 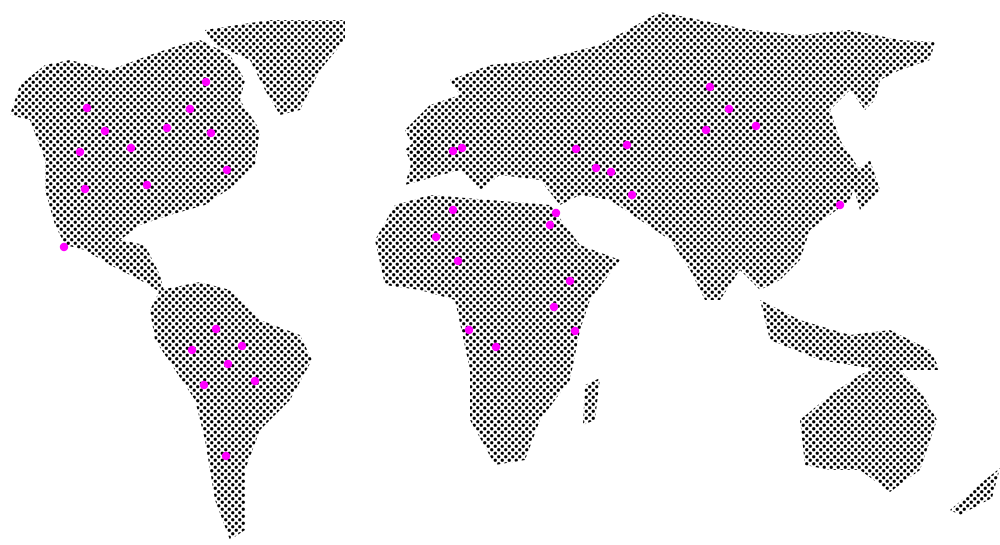 What do you see at coordinates (865, 185) in the screenshot?
I see `land-japan` at bounding box center [865, 185].